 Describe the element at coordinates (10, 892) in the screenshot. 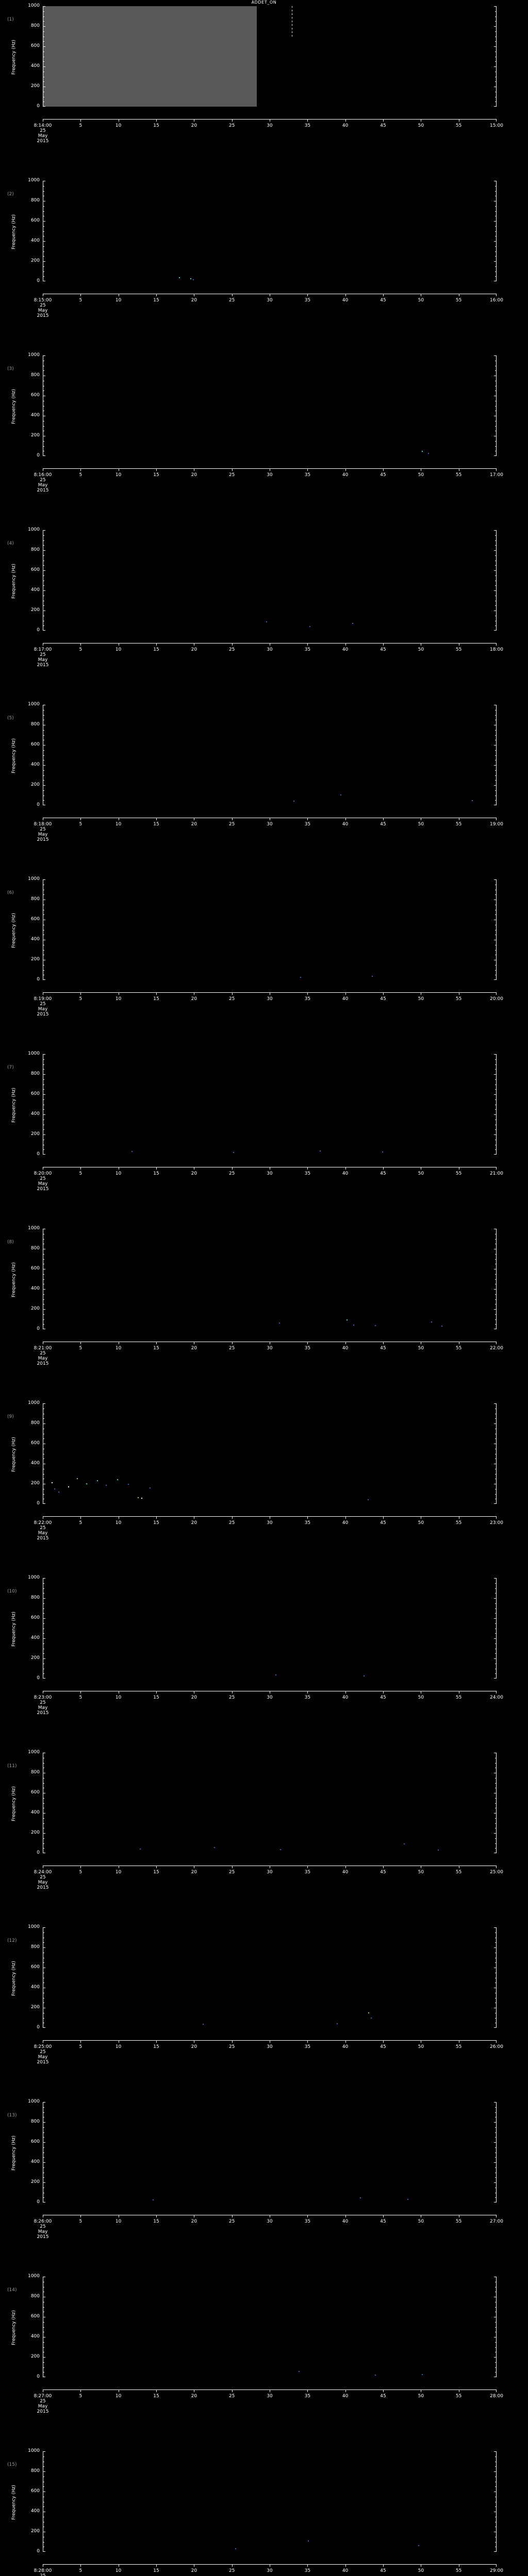

I see `panel-index-label: (6)` at that location.